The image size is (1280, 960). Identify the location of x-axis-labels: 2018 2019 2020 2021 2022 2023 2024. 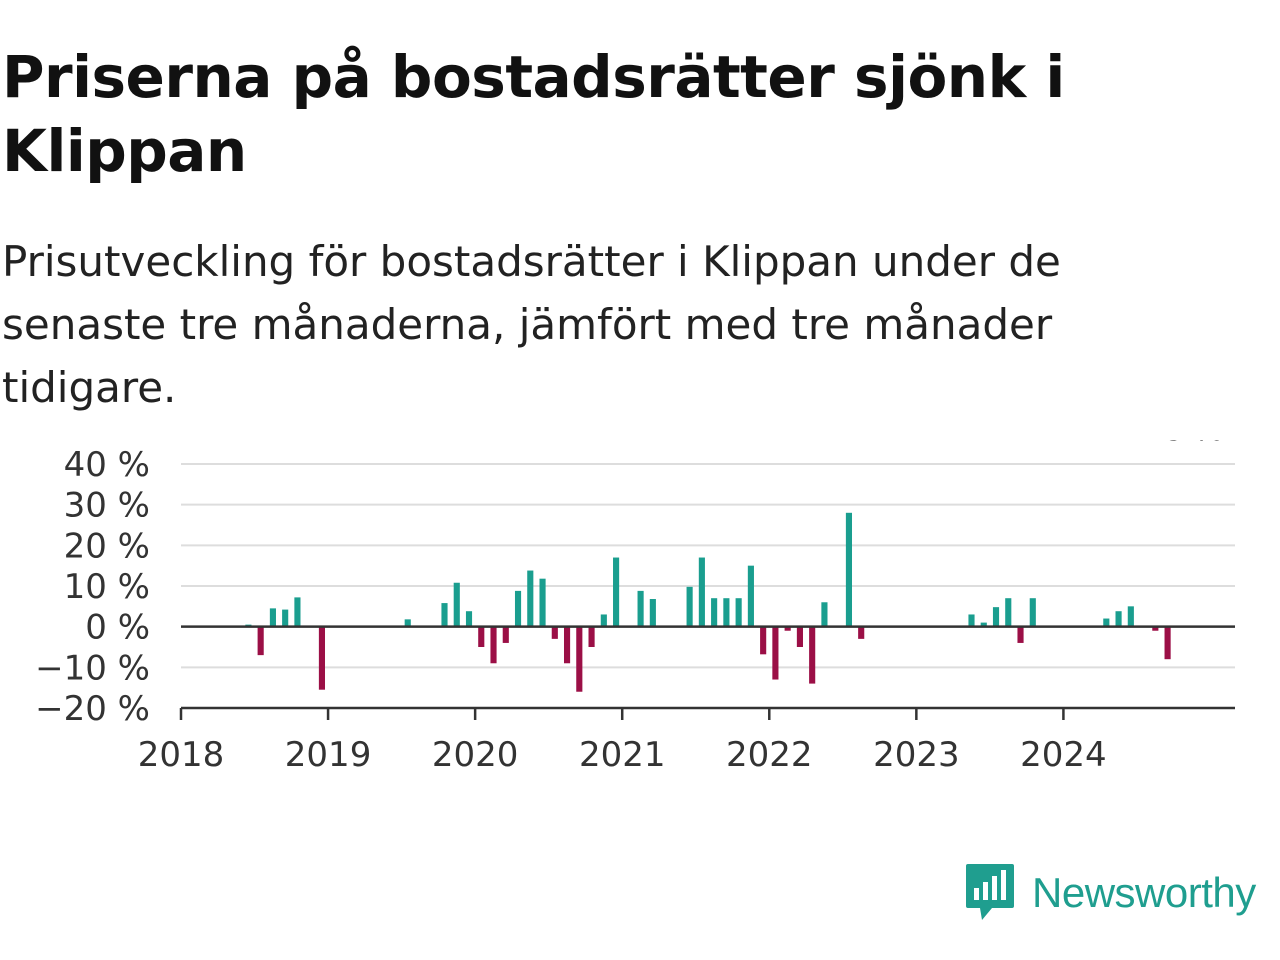
(622, 755).